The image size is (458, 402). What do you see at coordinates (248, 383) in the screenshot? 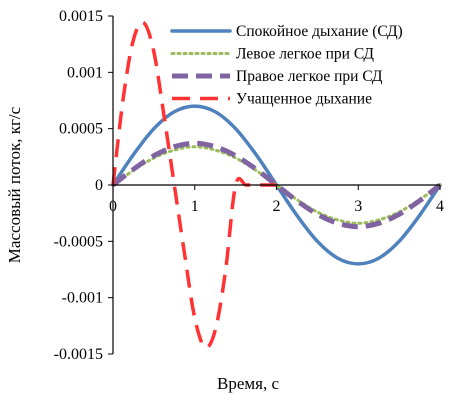
I see `x-axis-label: Время, с` at bounding box center [248, 383].